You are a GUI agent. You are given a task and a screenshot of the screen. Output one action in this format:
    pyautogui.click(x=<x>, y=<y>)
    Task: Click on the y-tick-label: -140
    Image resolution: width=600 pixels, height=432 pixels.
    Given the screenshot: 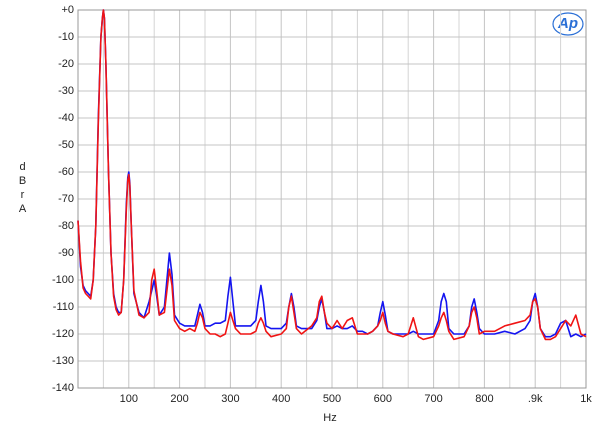 What is the action you would take?
    pyautogui.click(x=63, y=388)
    